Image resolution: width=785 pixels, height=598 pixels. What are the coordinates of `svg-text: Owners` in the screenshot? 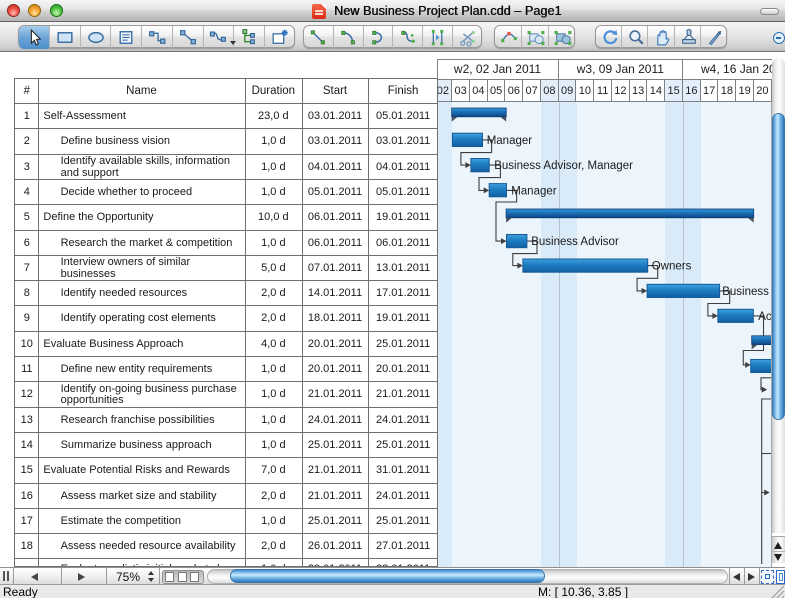 It's located at (672, 267).